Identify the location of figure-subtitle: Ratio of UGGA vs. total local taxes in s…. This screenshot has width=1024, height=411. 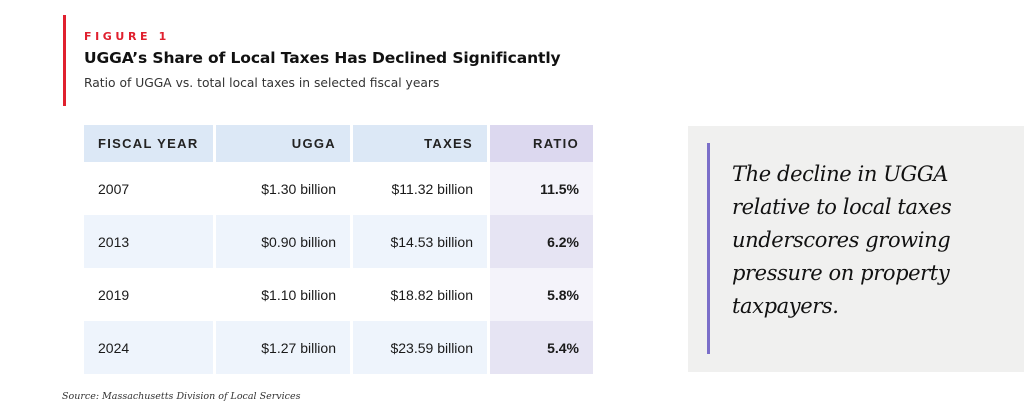
(262, 83).